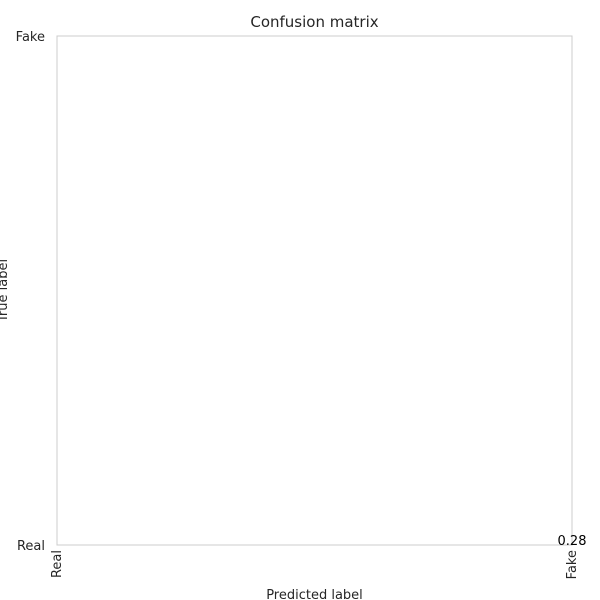  What do you see at coordinates (5, 291) in the screenshot?
I see `y-axis-label: True label` at bounding box center [5, 291].